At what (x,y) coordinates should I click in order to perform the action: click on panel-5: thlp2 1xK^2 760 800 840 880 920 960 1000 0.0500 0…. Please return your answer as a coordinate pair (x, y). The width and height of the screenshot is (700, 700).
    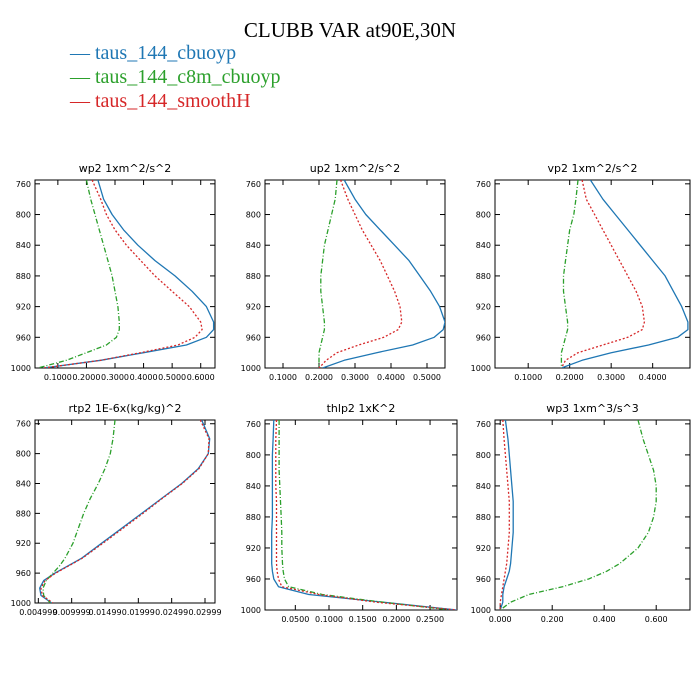
    Looking at the image, I should click on (349, 513).